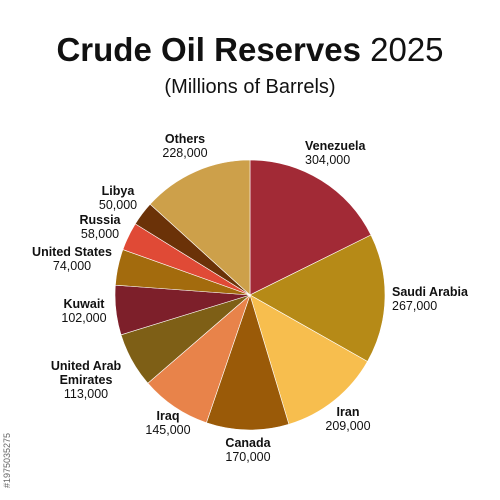 The height and width of the screenshot is (500, 500). I want to click on chart-title-year: 2025, so click(407, 49).